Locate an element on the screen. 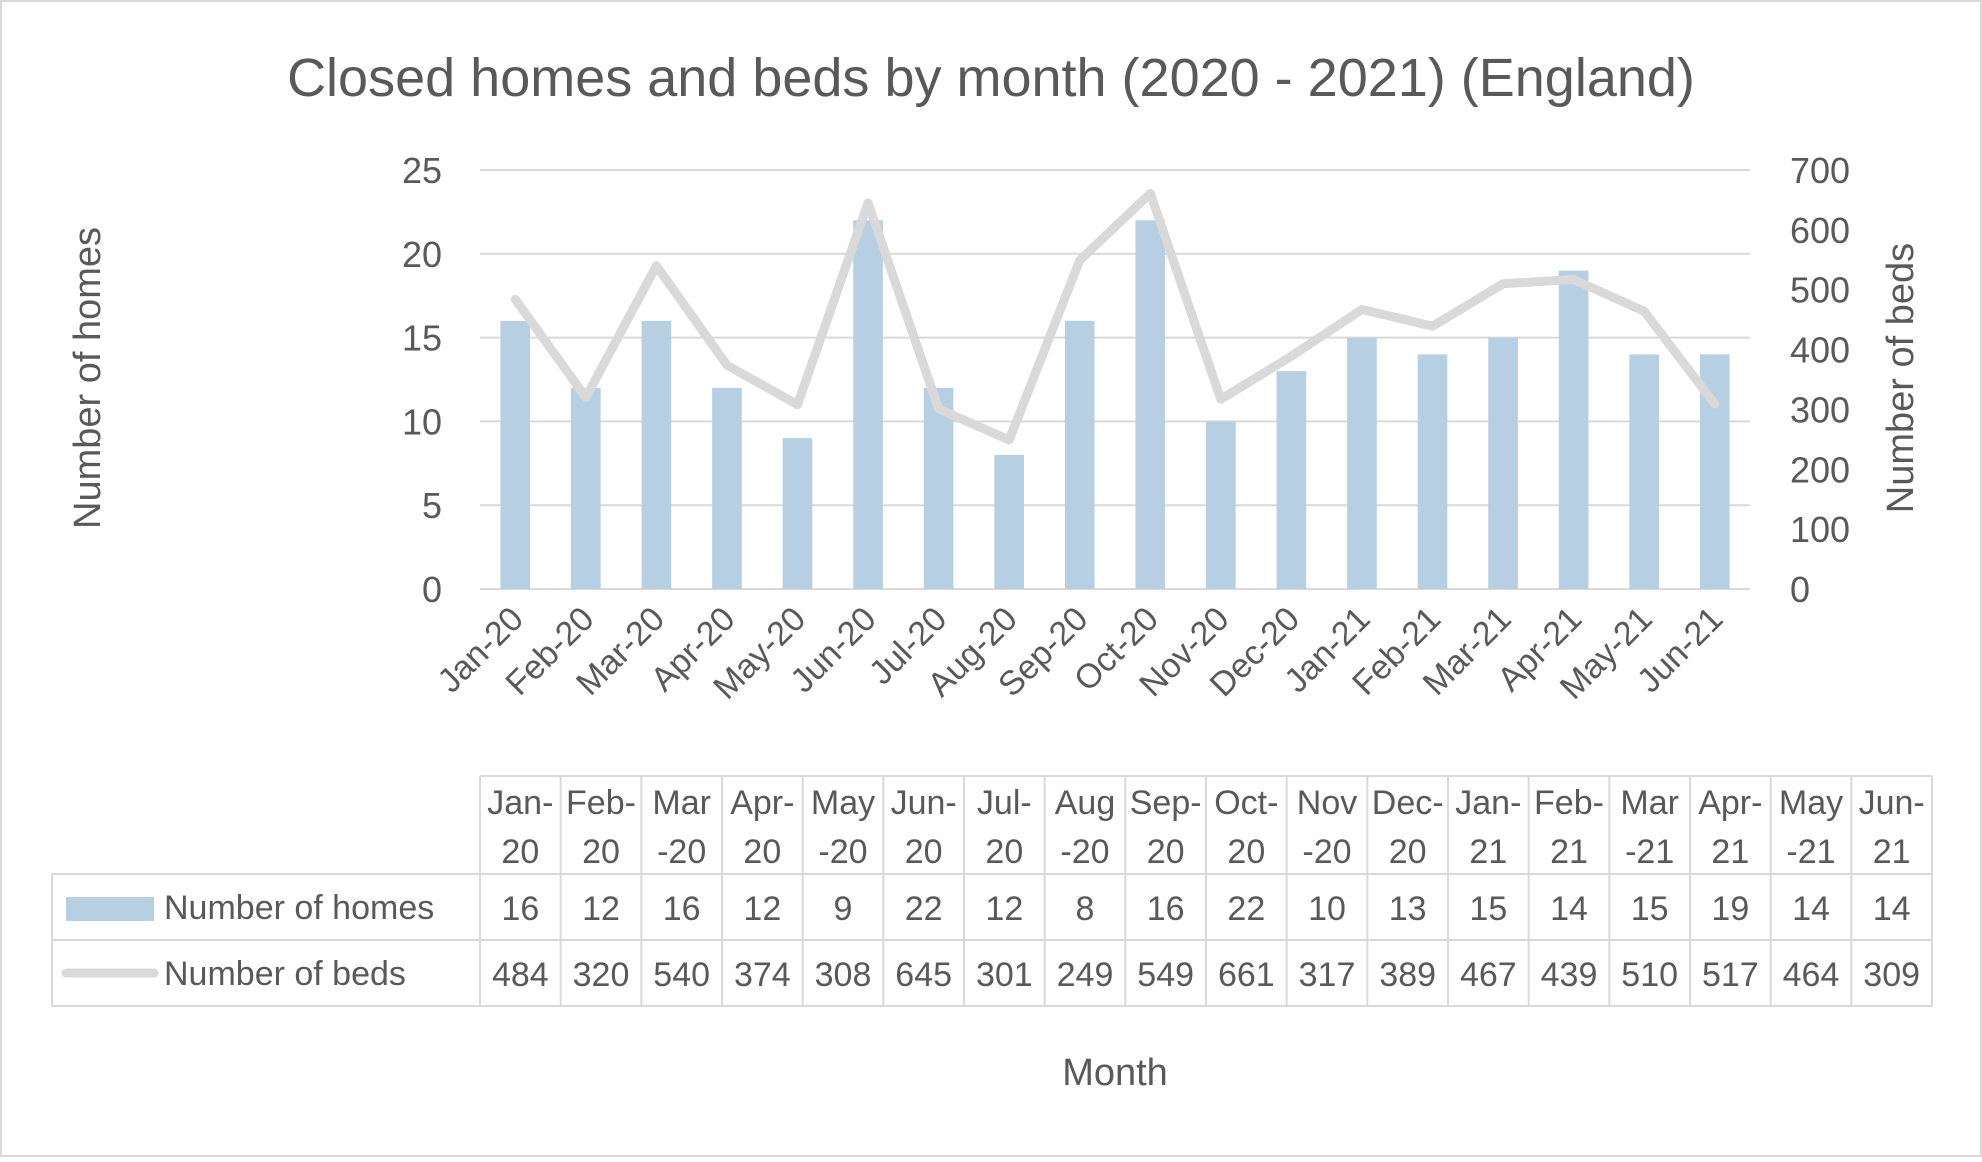  y2-tick-label: 300 is located at coordinates (1820, 409).